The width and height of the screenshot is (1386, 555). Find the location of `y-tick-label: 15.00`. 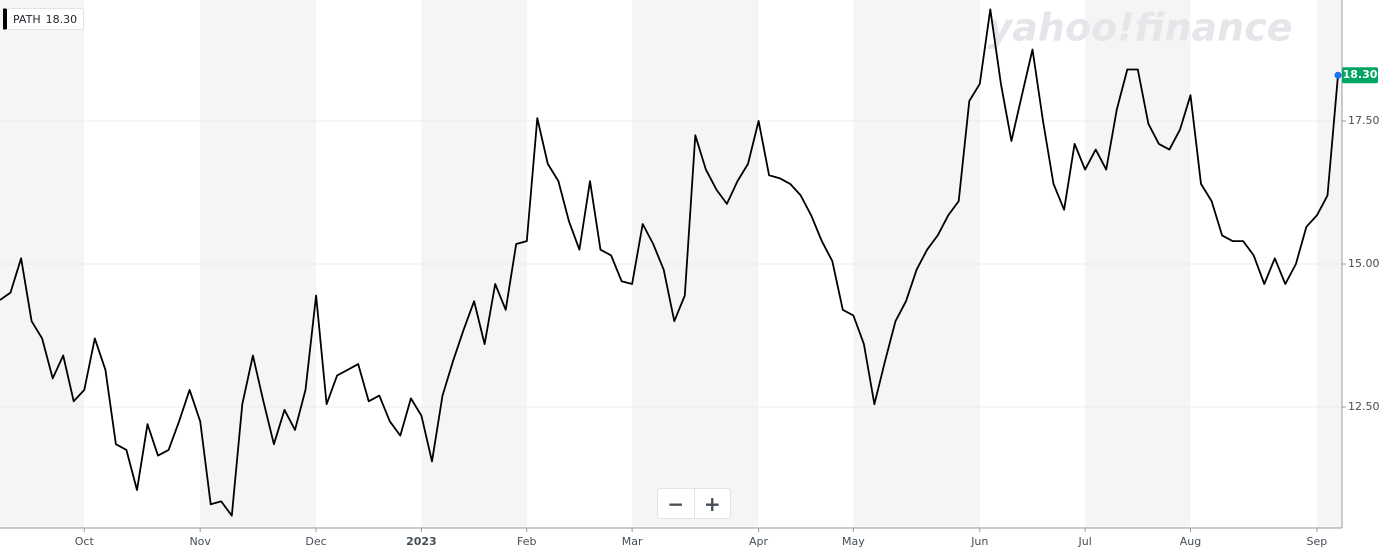

y-tick-label: 15.00 is located at coordinates (1364, 263).